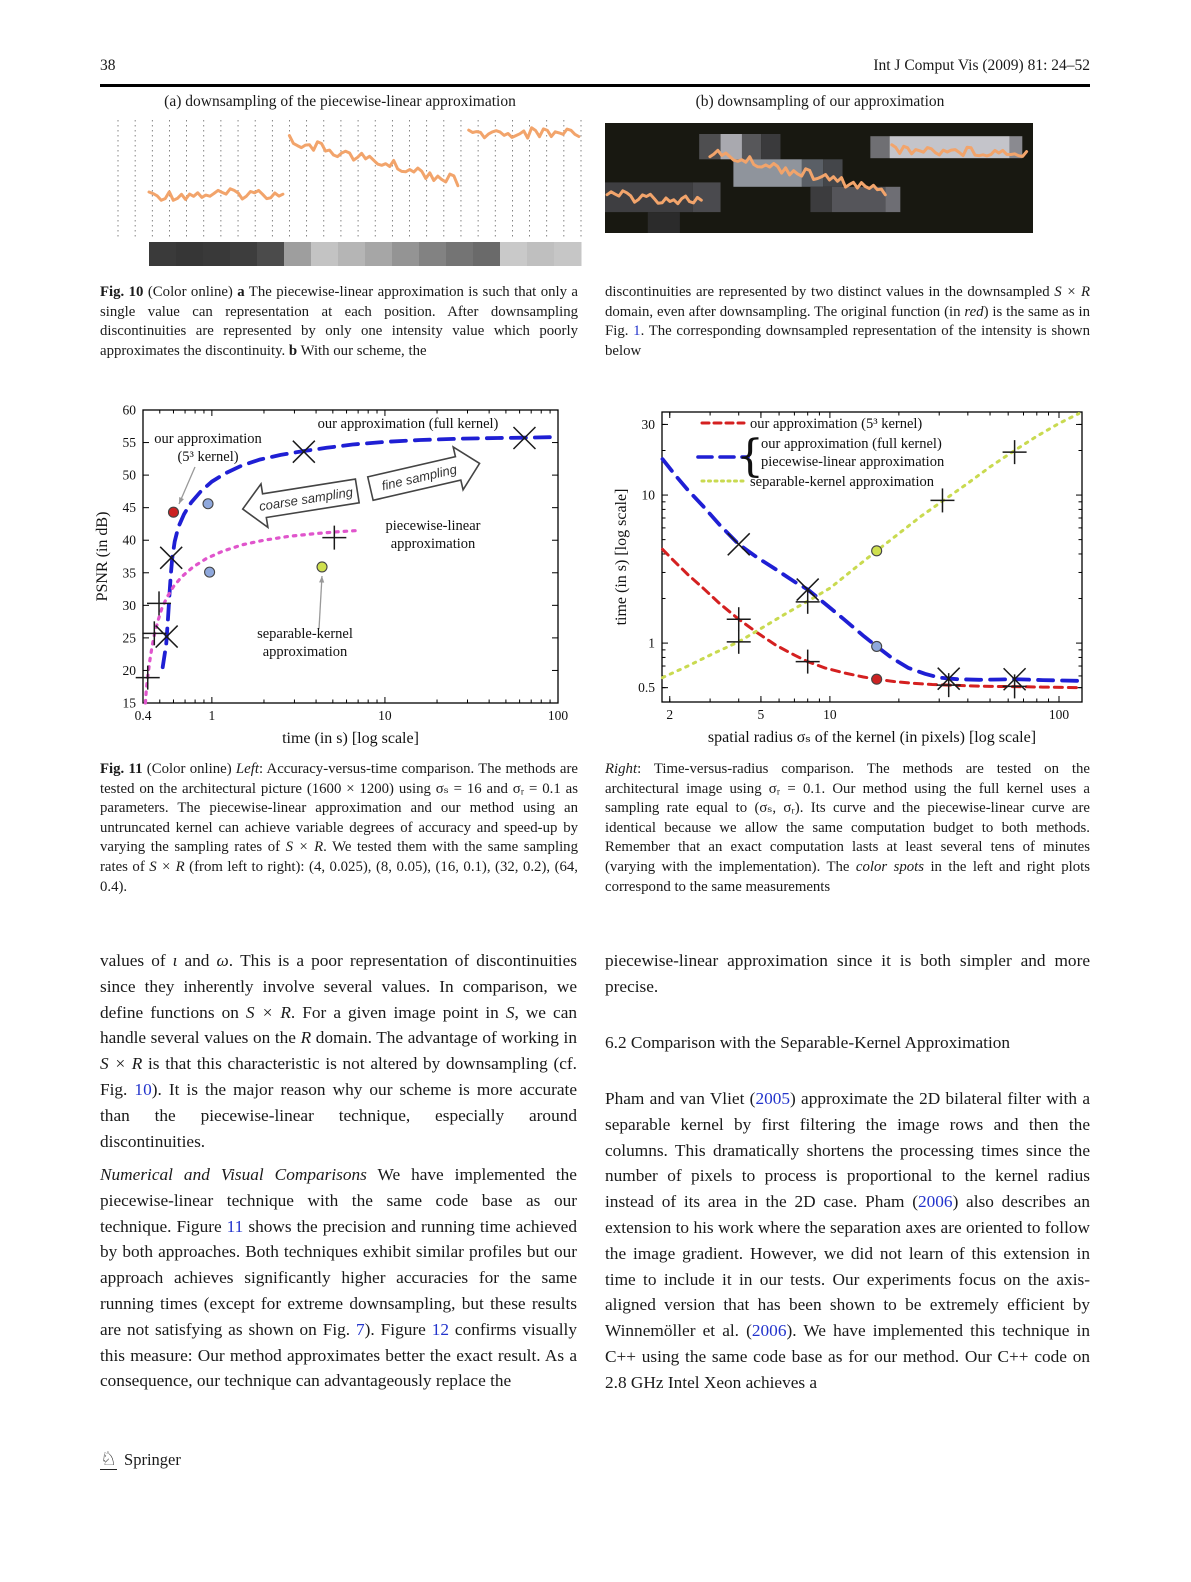 This screenshot has width=1191, height=1582. Describe the element at coordinates (122, 292) in the screenshot. I see `text-segment: Fig. 10` at that location.